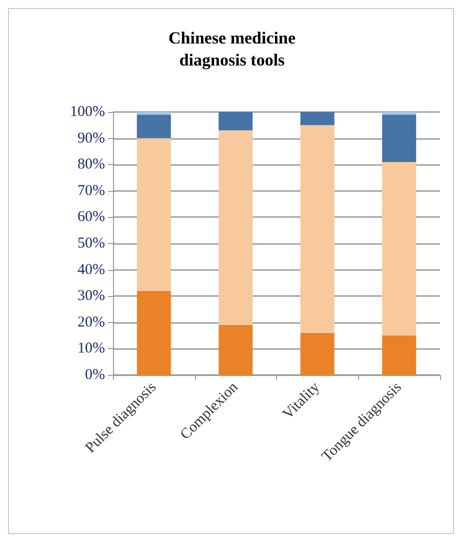  Describe the element at coordinates (91, 190) in the screenshot. I see `y-tick-label: 70%` at that location.